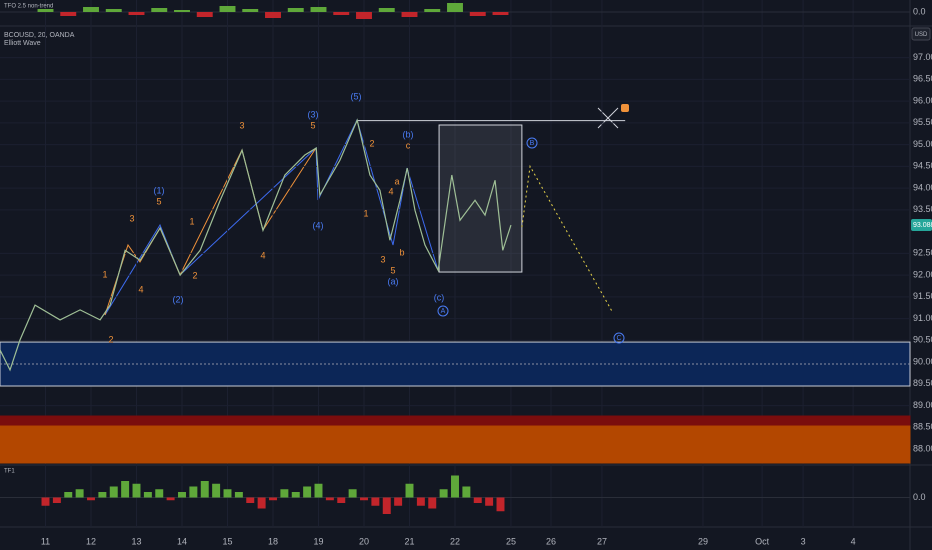  What do you see at coordinates (91, 541) in the screenshot?
I see `x-tick-label: 12` at bounding box center [91, 541].